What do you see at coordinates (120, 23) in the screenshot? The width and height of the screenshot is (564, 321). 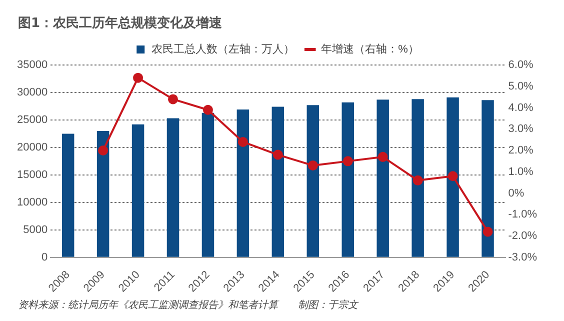 I see `chart-title: 图1：农民工历年总规模变化及增速` at bounding box center [120, 23].